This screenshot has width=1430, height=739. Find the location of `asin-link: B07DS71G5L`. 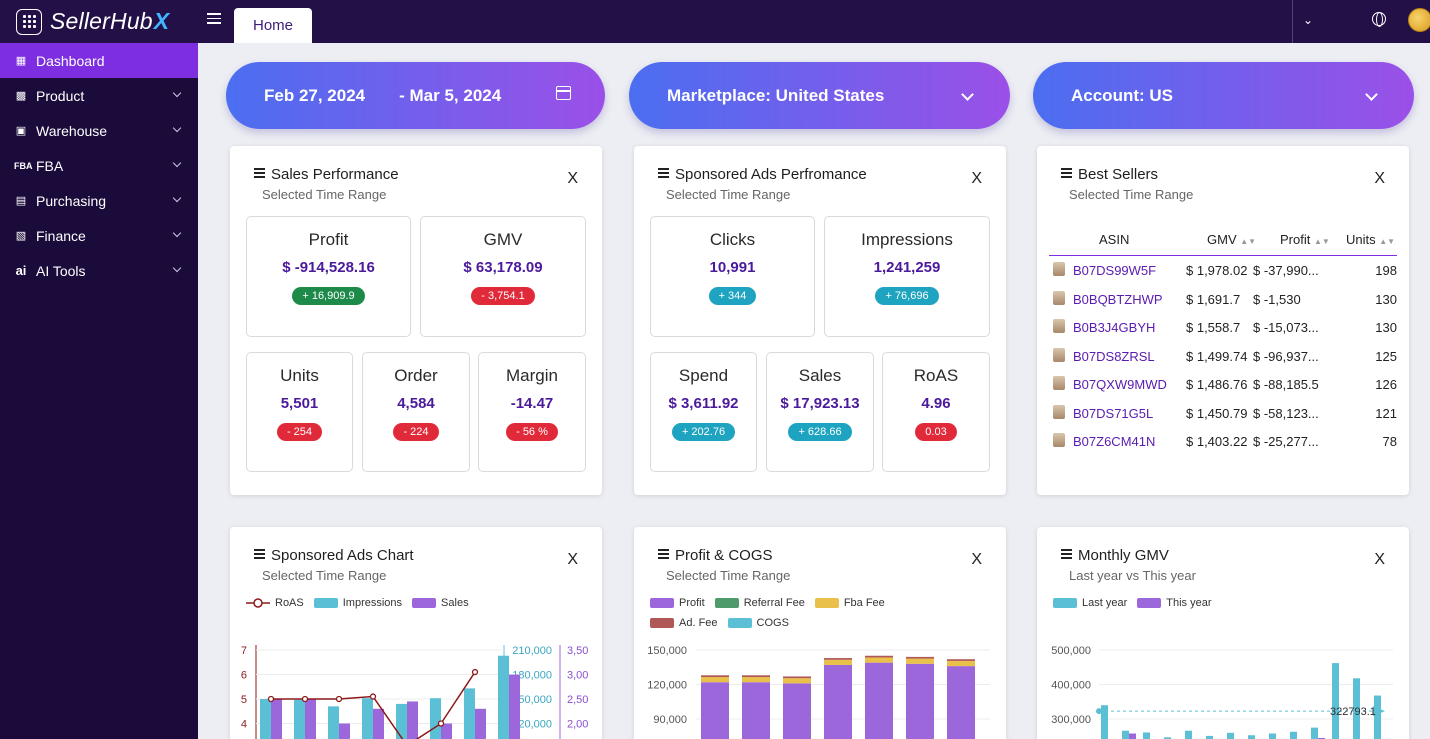

asin-link: B07DS71G5L is located at coordinates (1113, 413).